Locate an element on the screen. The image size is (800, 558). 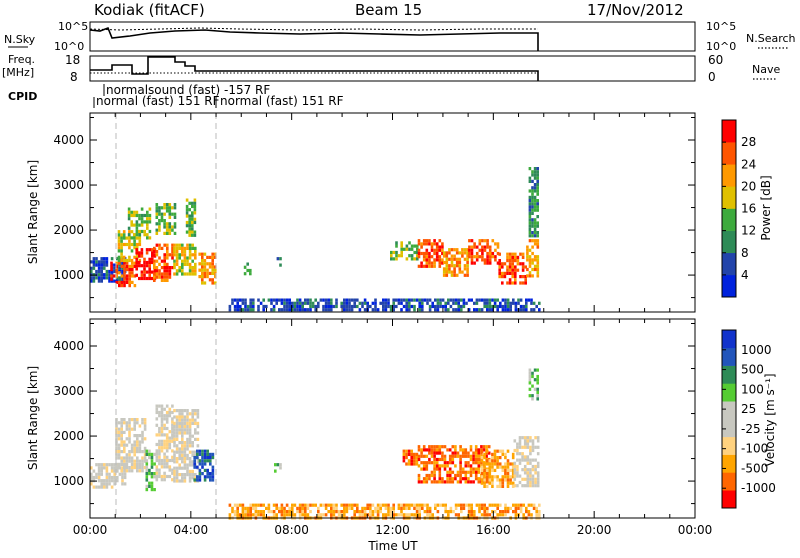
colorbar-tick-label: 500 is located at coordinates (752, 370).